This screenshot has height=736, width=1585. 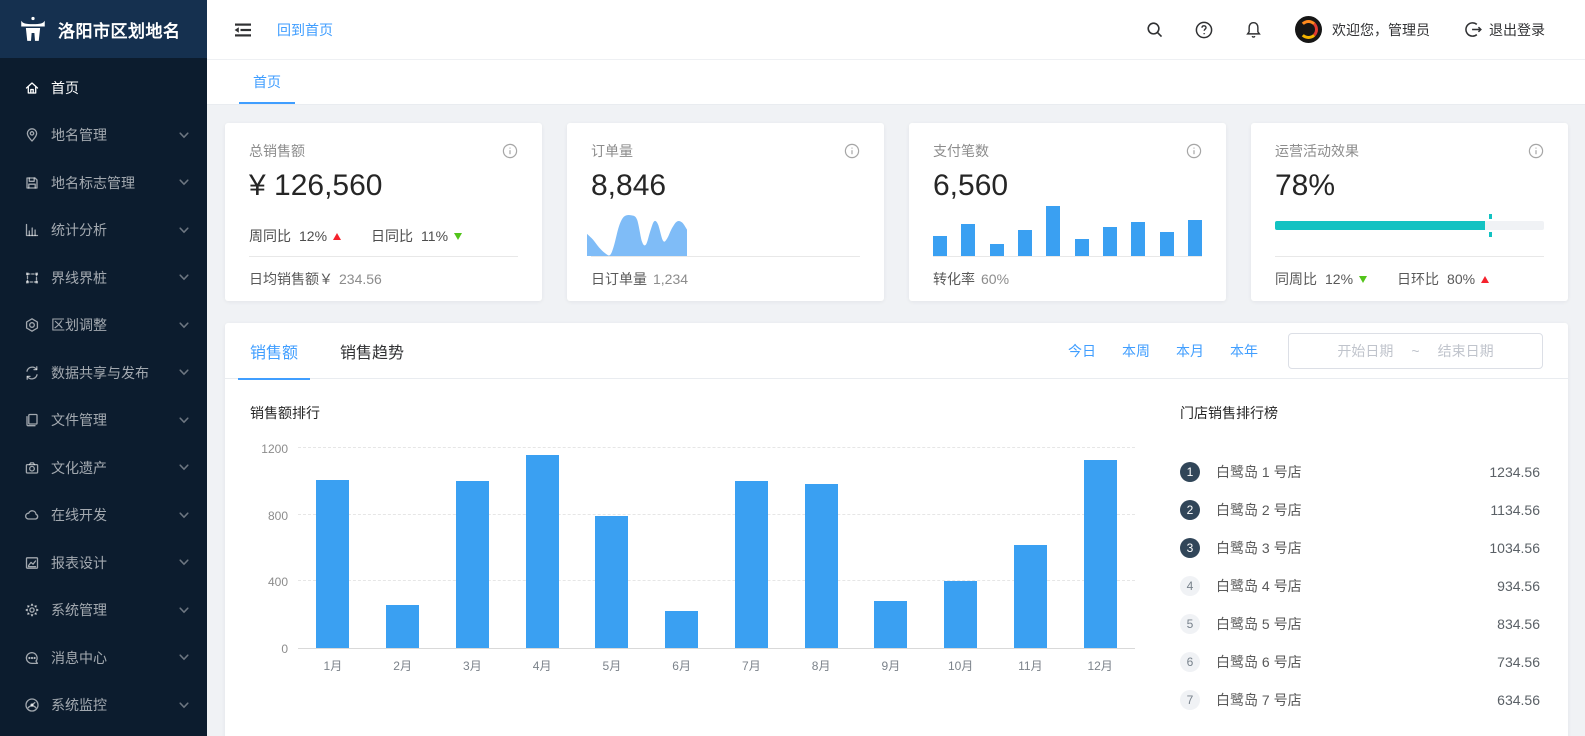 I want to click on x-tick-label: 10月, so click(x=960, y=666).